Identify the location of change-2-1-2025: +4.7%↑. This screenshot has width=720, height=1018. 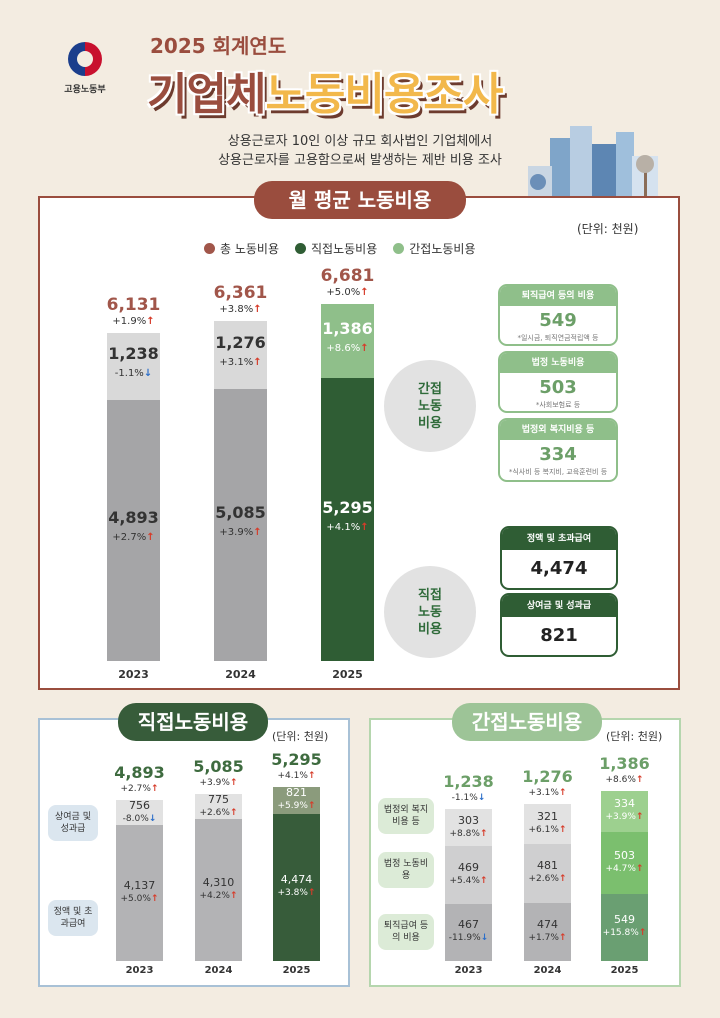
(624, 869).